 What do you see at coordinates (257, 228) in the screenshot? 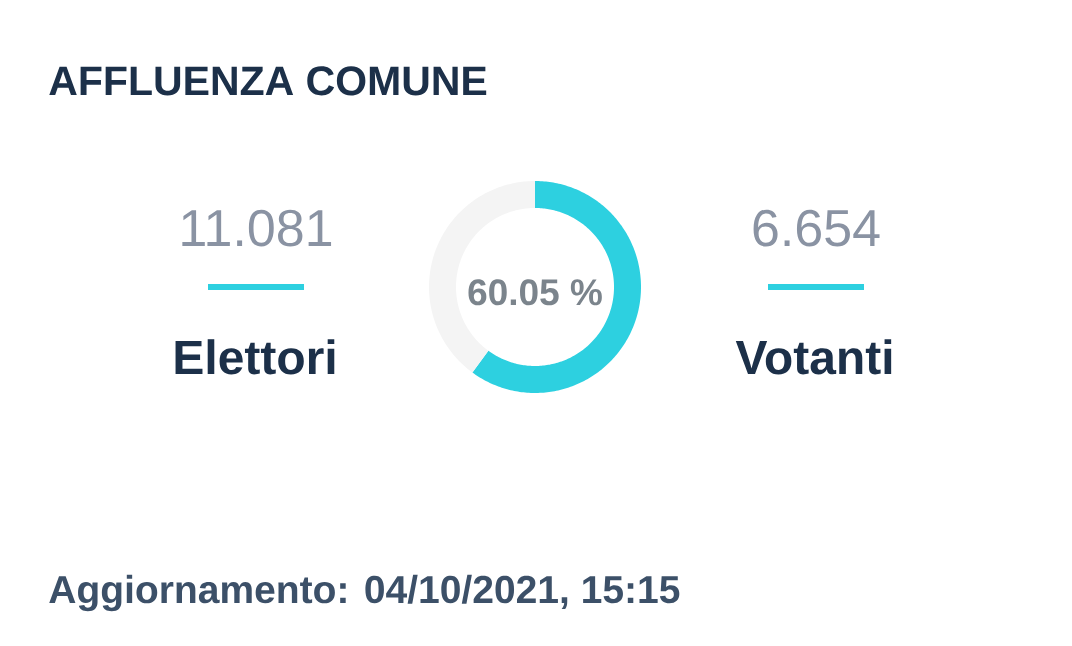
I see `text: 11.081` at bounding box center [257, 228].